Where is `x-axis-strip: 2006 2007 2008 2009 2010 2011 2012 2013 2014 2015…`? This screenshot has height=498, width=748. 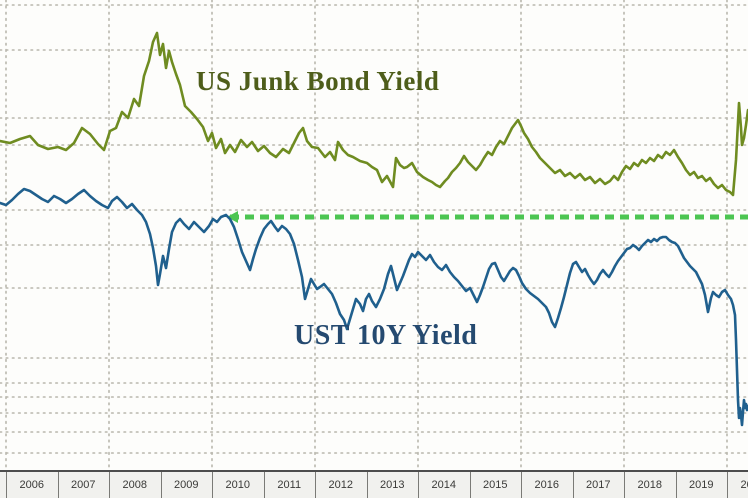 x-axis-strip: 2006 2007 2008 2009 2010 2011 2012 2013 2014 2015… is located at coordinates (374, 484).